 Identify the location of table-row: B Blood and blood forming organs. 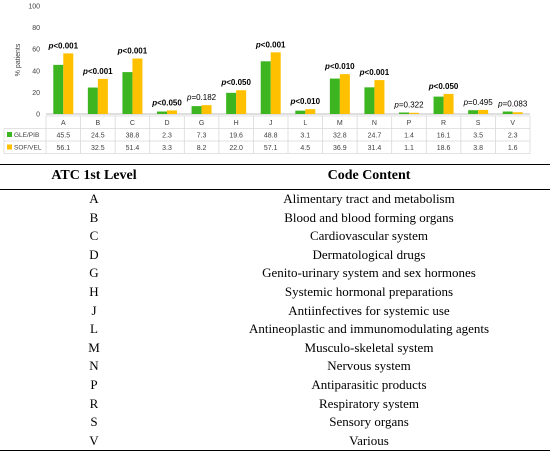
(275, 218).